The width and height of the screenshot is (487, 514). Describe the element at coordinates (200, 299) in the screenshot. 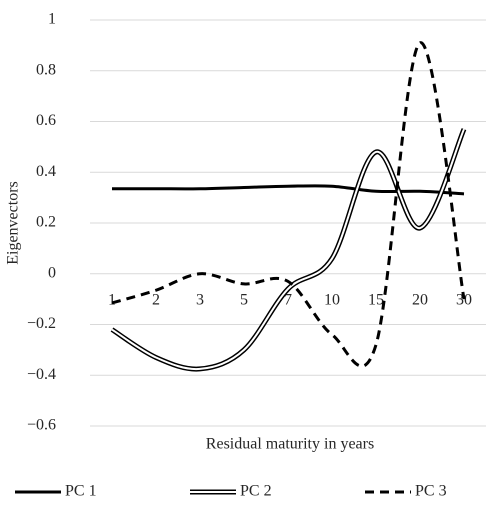

I see `x-tick-label: 3` at that location.